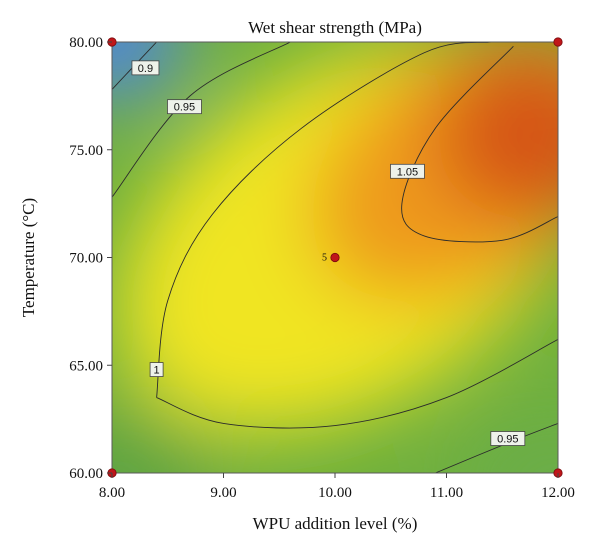  Describe the element at coordinates (324, 258) in the screenshot. I see `design-point-label: 5` at that location.